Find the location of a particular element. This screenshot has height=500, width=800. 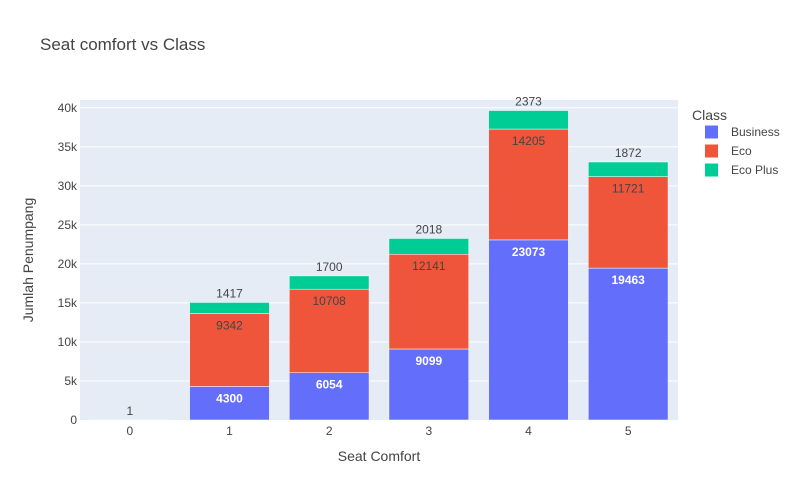

bar-value-label: 4300 is located at coordinates (229, 398).